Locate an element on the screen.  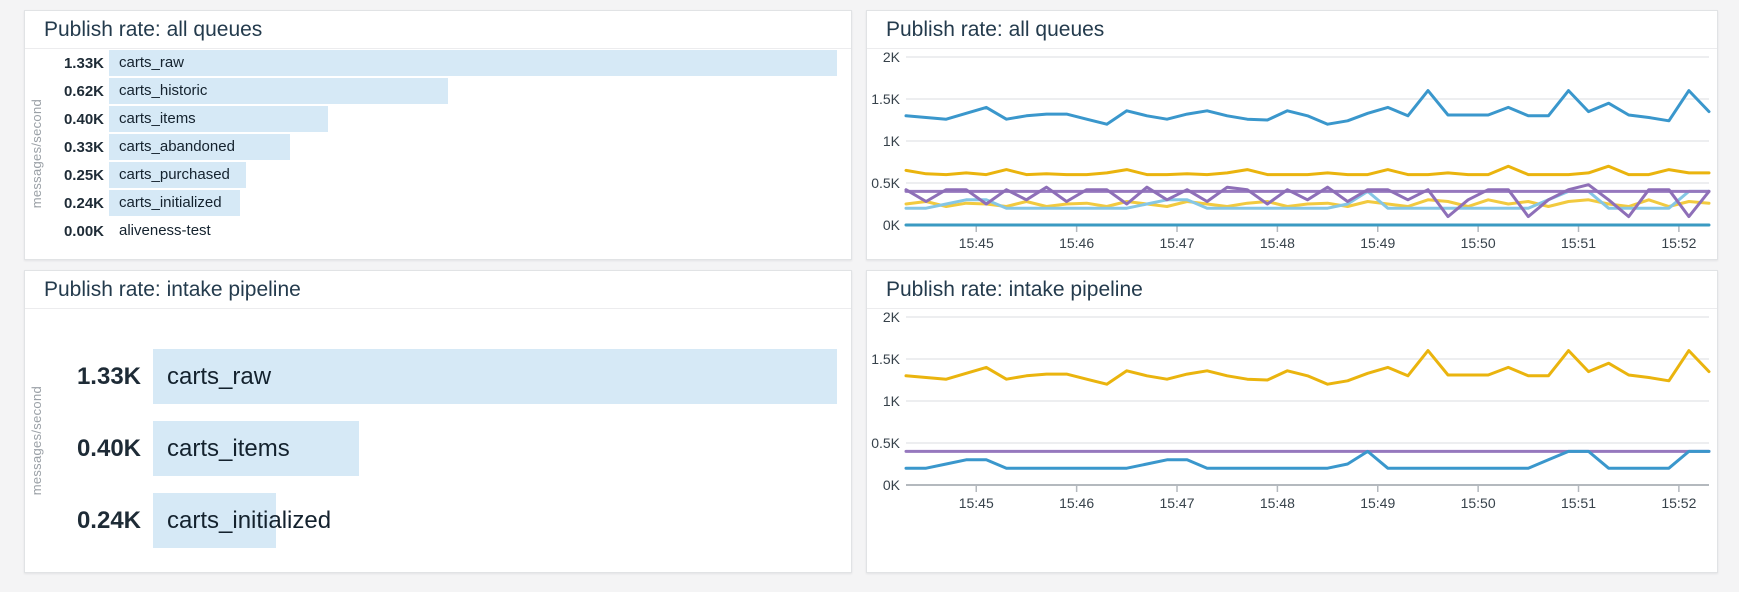
series-line-carts_historic is located at coordinates (1307, 170).